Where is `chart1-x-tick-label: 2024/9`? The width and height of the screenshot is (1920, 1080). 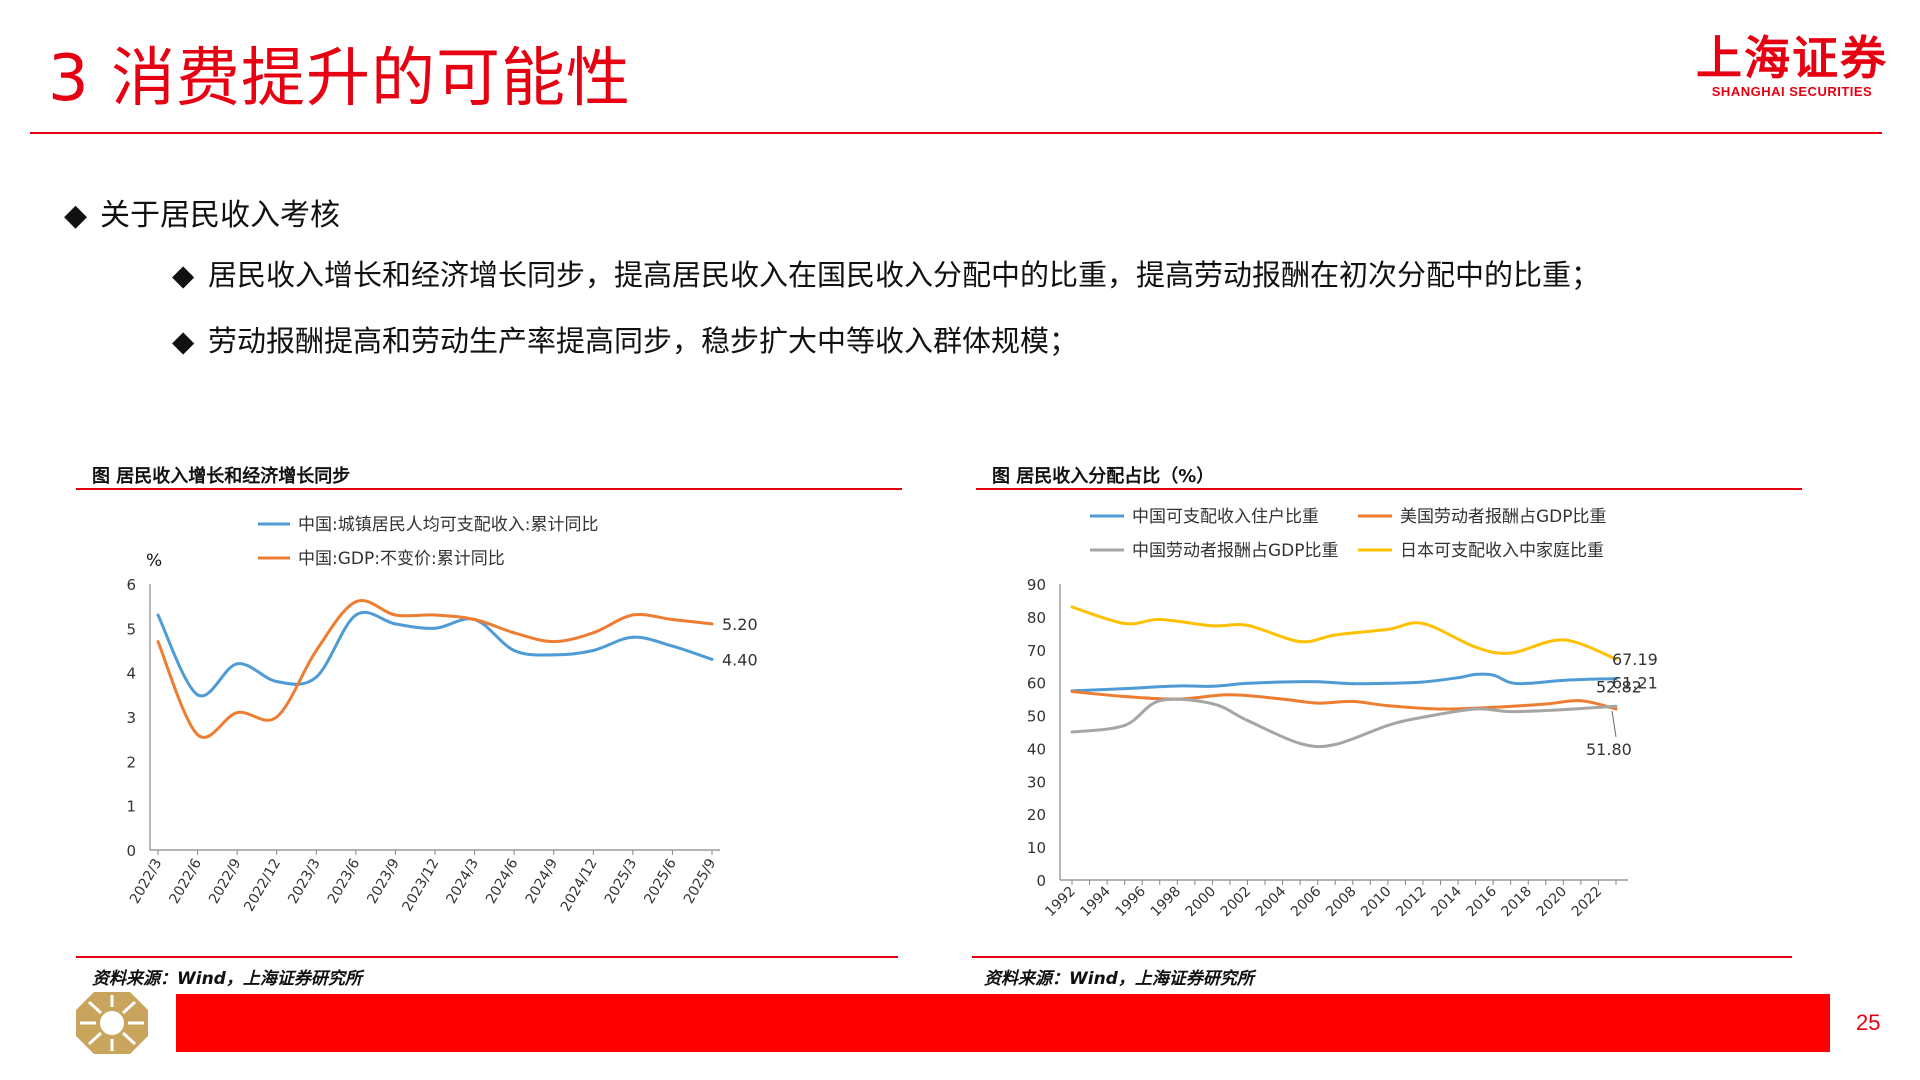 chart1-x-tick-label: 2024/9 is located at coordinates (542, 881).